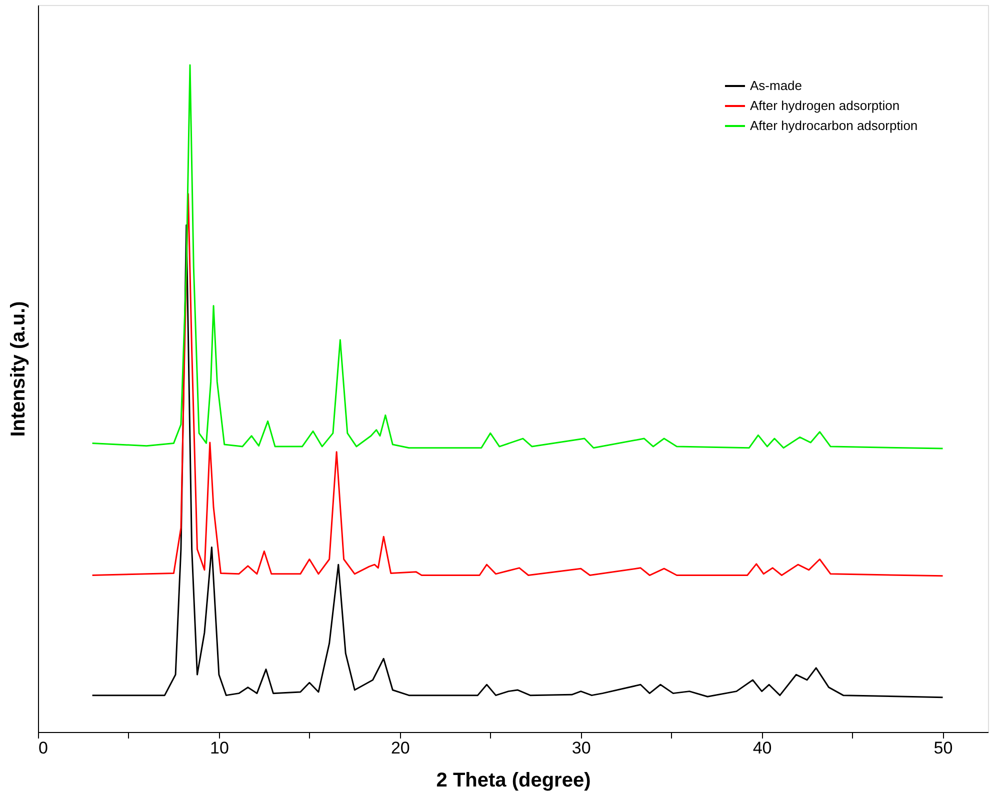 The width and height of the screenshot is (993, 798). Describe the element at coordinates (762, 748) in the screenshot. I see `x-tick-label: 40` at that location.